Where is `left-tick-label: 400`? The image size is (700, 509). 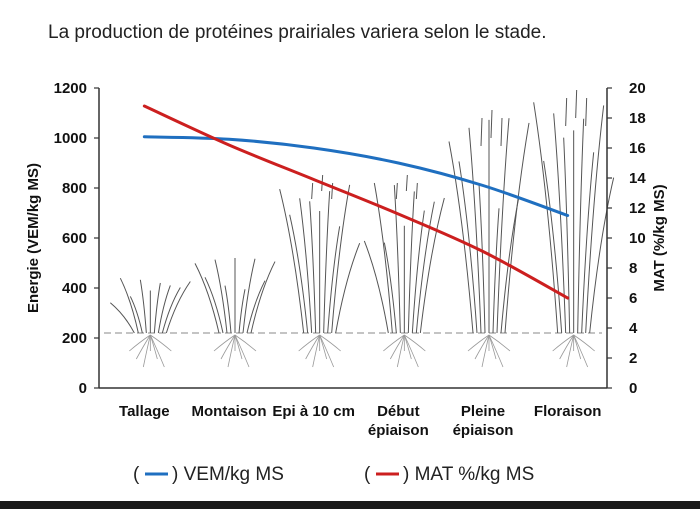 left-tick-label: 400 is located at coordinates (74, 288).